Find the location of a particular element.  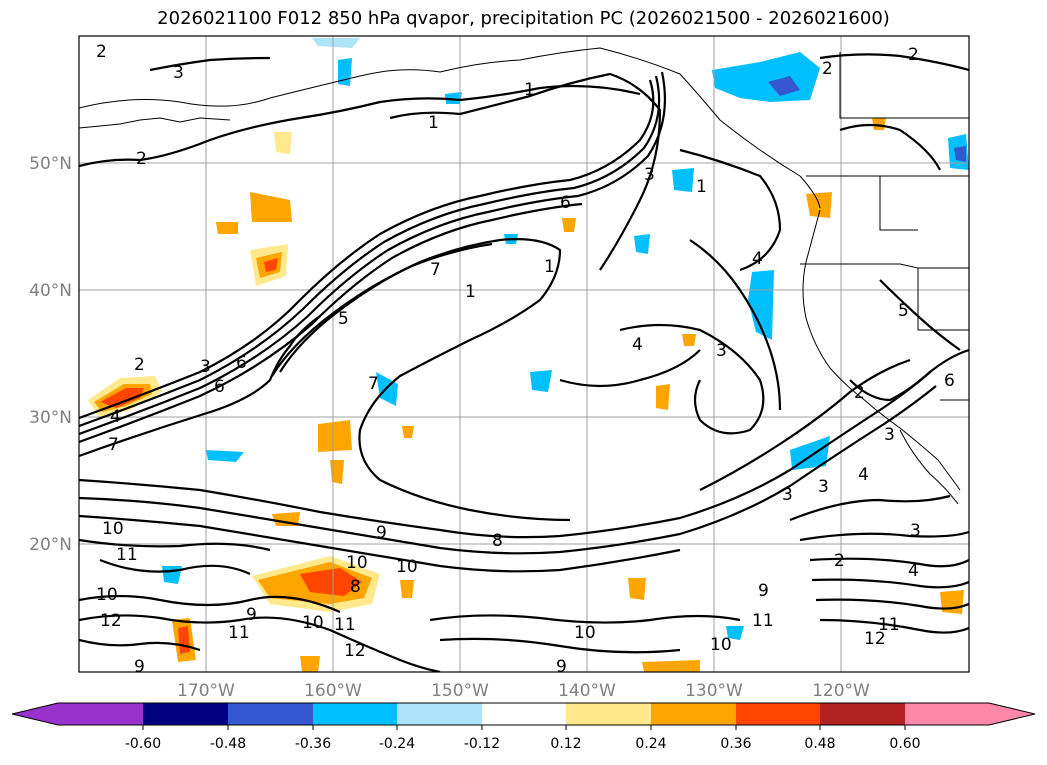

contour-lower-west is located at coordinates (175, 566).